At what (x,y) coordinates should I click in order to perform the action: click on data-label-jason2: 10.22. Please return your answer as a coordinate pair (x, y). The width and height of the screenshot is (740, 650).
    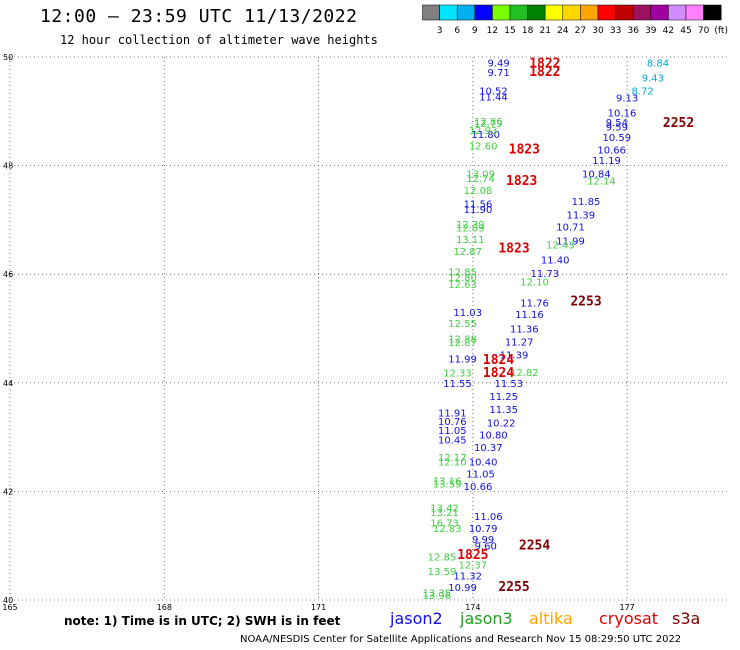
    Looking at the image, I should click on (501, 423).